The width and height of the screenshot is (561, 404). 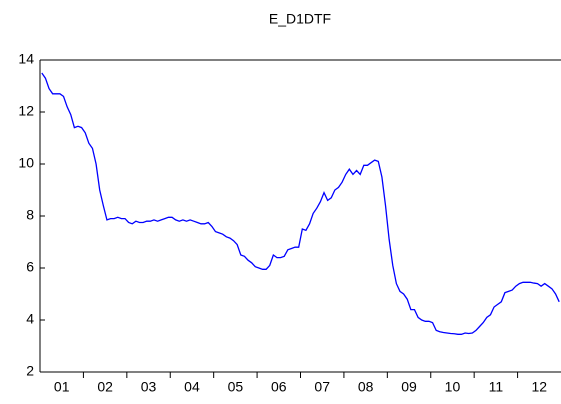 I want to click on x-tick-label: 01, so click(x=62, y=387).